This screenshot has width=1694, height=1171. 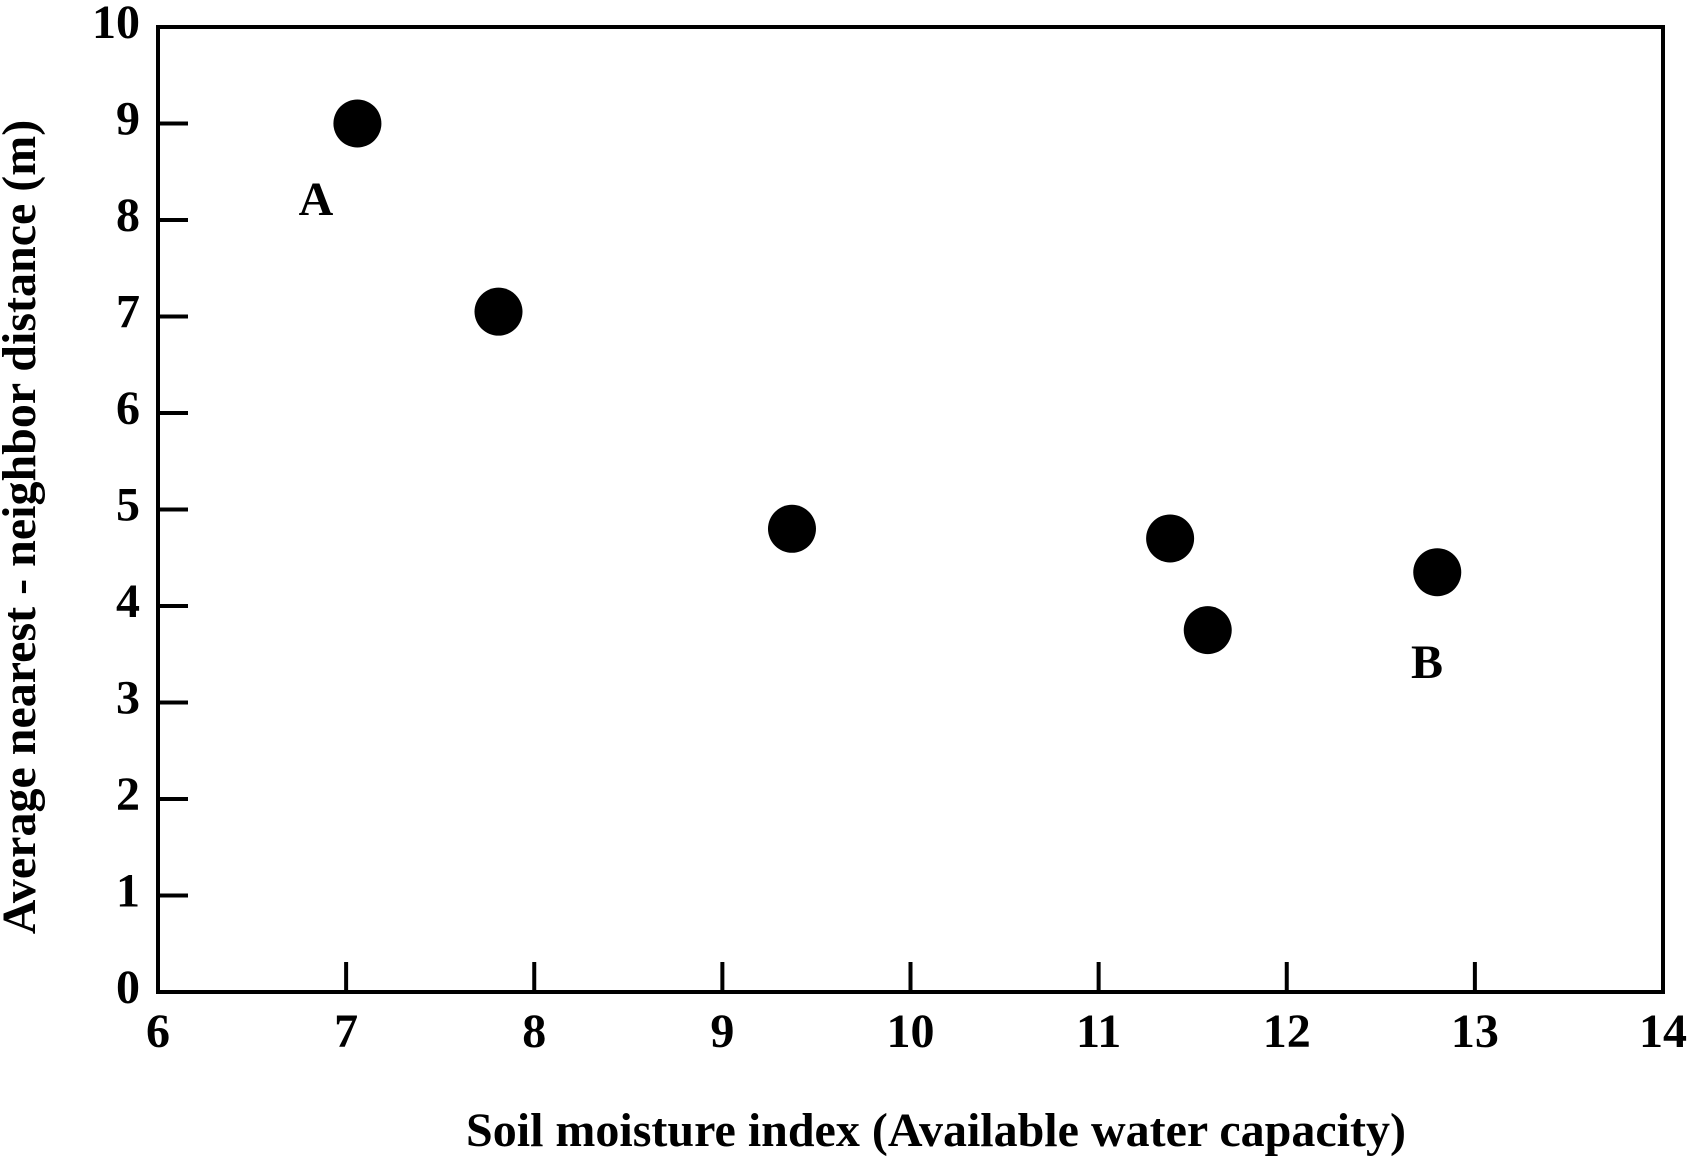 What do you see at coordinates (1475, 1031) in the screenshot?
I see `x-tick-label: 13` at bounding box center [1475, 1031].